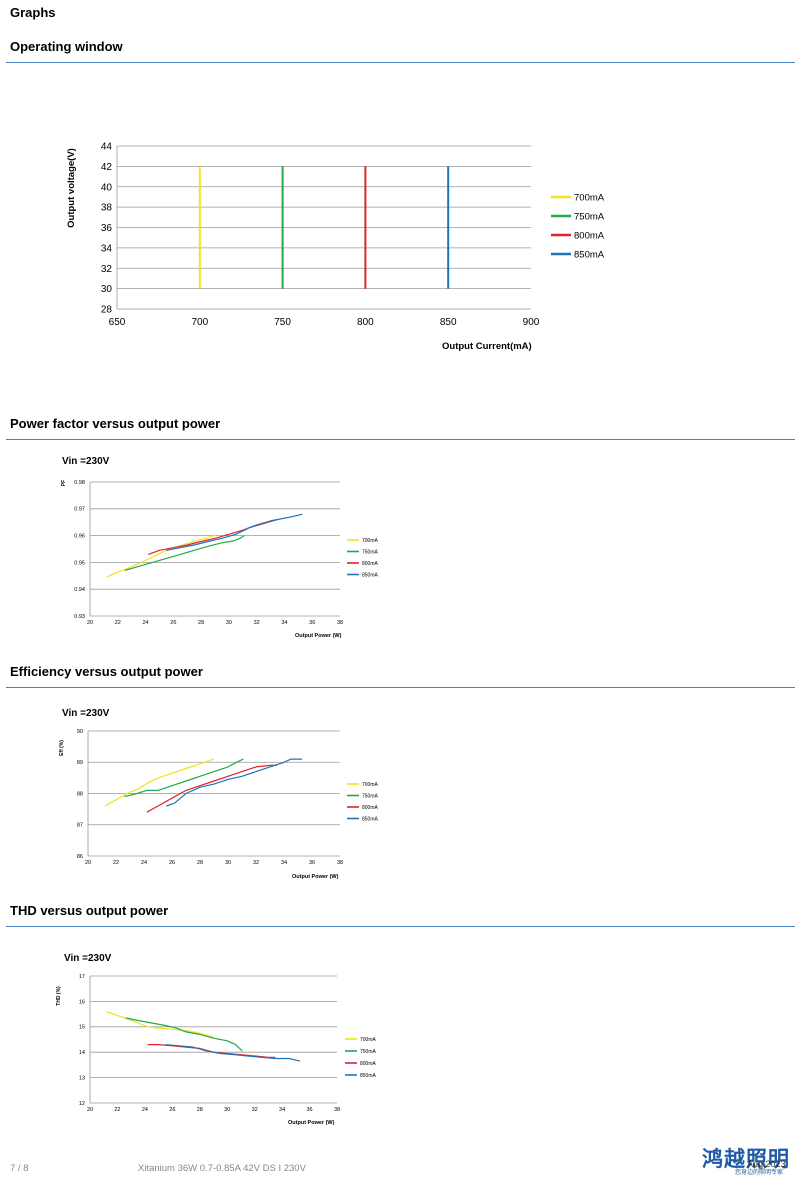  What do you see at coordinates (80, 857) in the screenshot?
I see `y-tick-label: 86` at bounding box center [80, 857].